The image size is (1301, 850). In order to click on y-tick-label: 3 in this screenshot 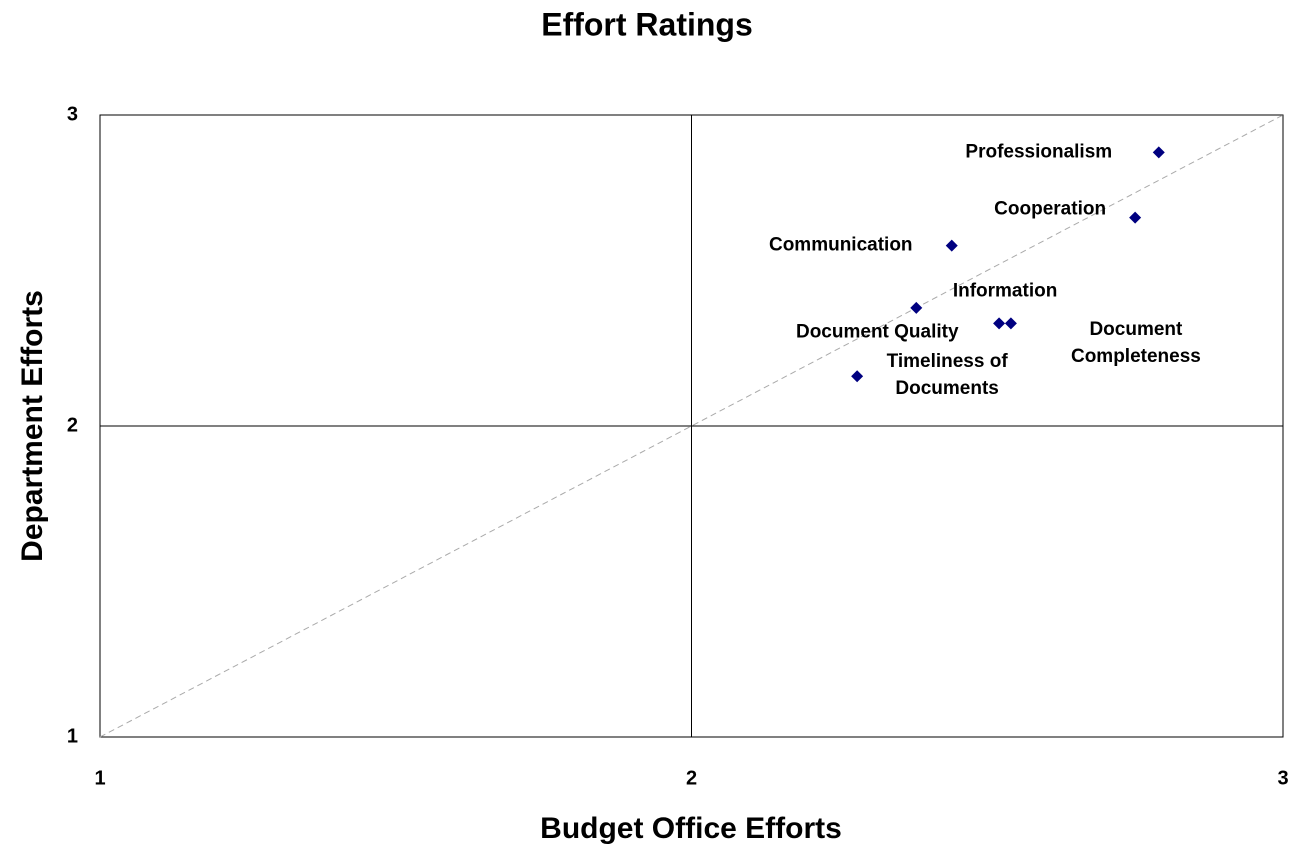, I will do `click(72, 114)`.